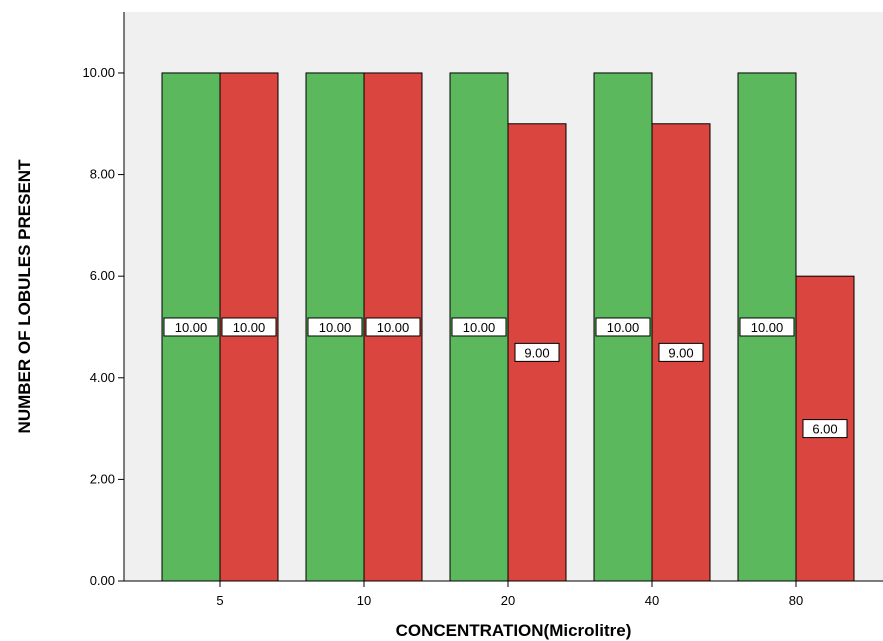 Image resolution: width=883 pixels, height=641 pixels. What do you see at coordinates (102, 478) in the screenshot?
I see `y-tick-label: 2.00` at bounding box center [102, 478].